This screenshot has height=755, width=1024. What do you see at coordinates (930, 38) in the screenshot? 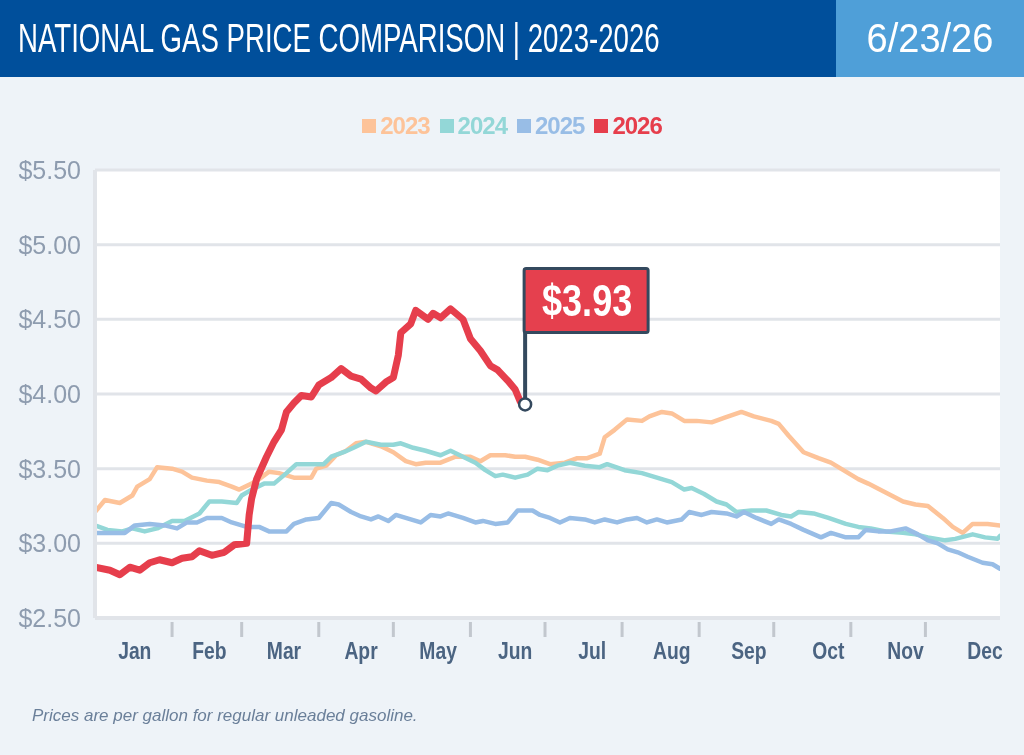
I see `chart-subtitle: 6/23/26` at bounding box center [930, 38].